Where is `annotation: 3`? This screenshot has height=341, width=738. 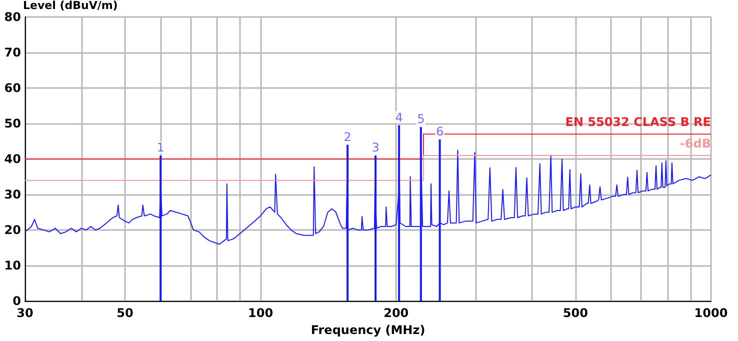
annotation: 3 is located at coordinates (376, 147).